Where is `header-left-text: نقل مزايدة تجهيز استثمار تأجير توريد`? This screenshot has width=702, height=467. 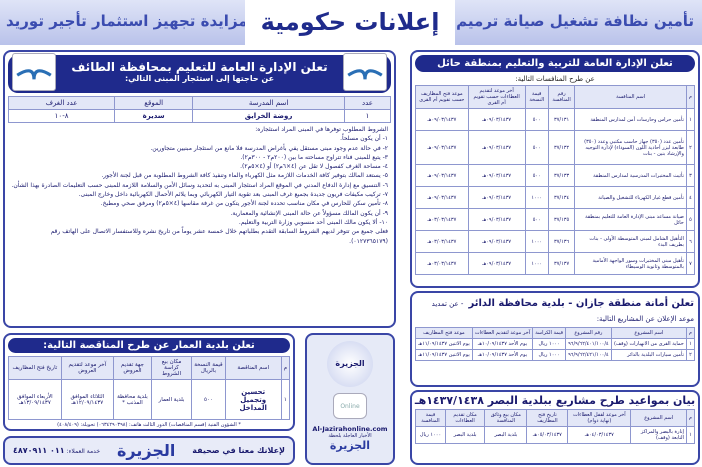 header-left-text: نقل مزايدة تجهيز استثمار تأجير توريد is located at coordinates (144, 21).